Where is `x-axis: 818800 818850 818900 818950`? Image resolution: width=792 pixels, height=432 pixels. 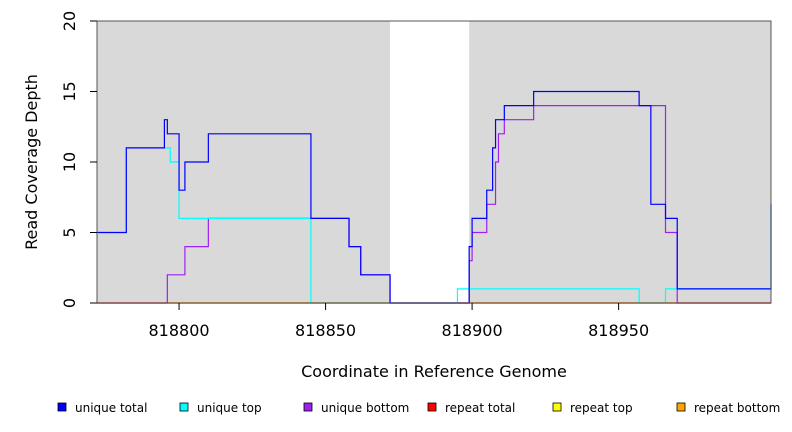 x-axis: 818800 818850 818900 818950 is located at coordinates (399, 321).